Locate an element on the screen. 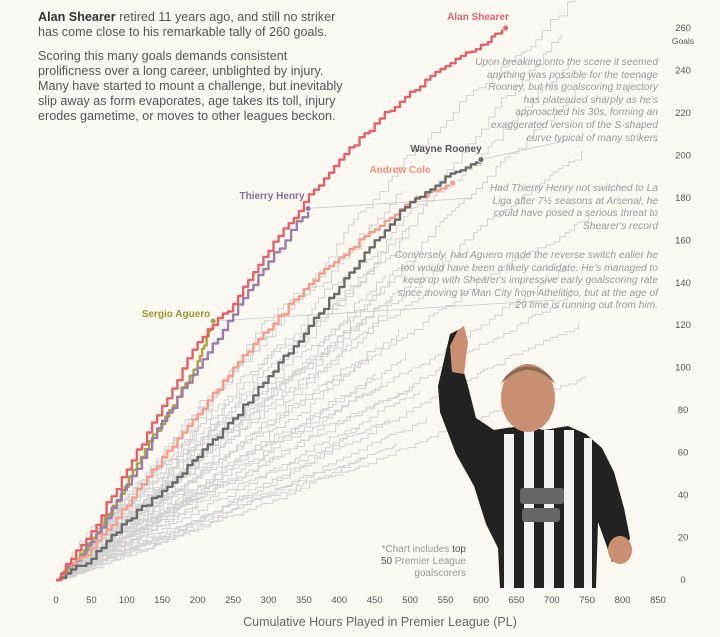  y-tick-label: 120 is located at coordinates (683, 325).